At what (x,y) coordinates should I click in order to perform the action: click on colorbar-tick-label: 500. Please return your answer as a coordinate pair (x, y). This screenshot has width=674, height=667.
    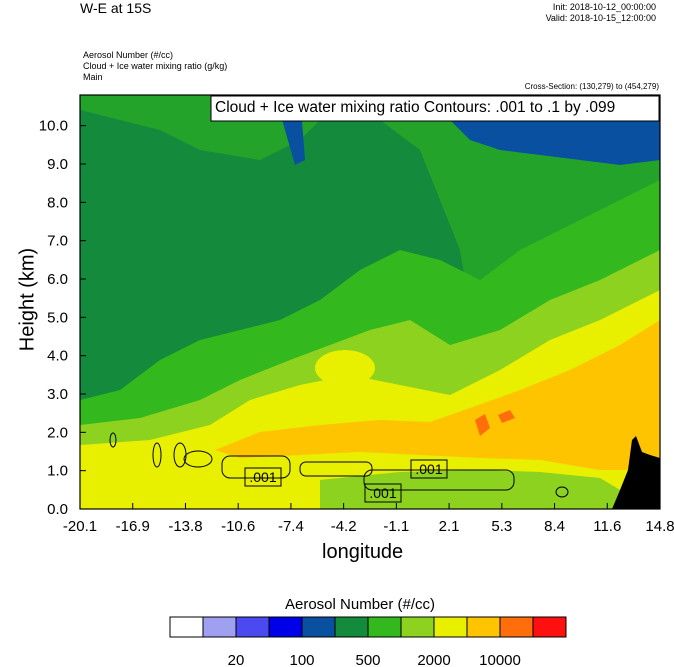
    Looking at the image, I should click on (367, 659).